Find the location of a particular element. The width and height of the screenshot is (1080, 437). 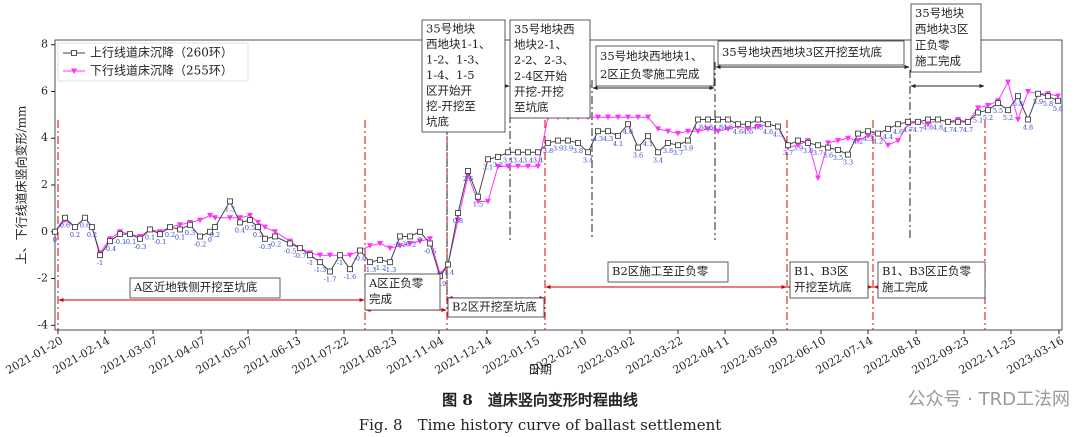

value-label: 3.7 is located at coordinates (678, 153).